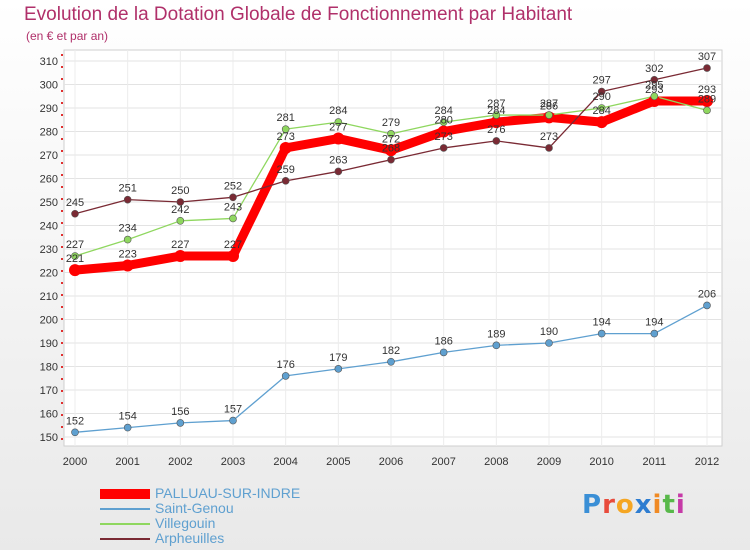 The width and height of the screenshot is (750, 550). I want to click on data-label: 252, so click(233, 186).